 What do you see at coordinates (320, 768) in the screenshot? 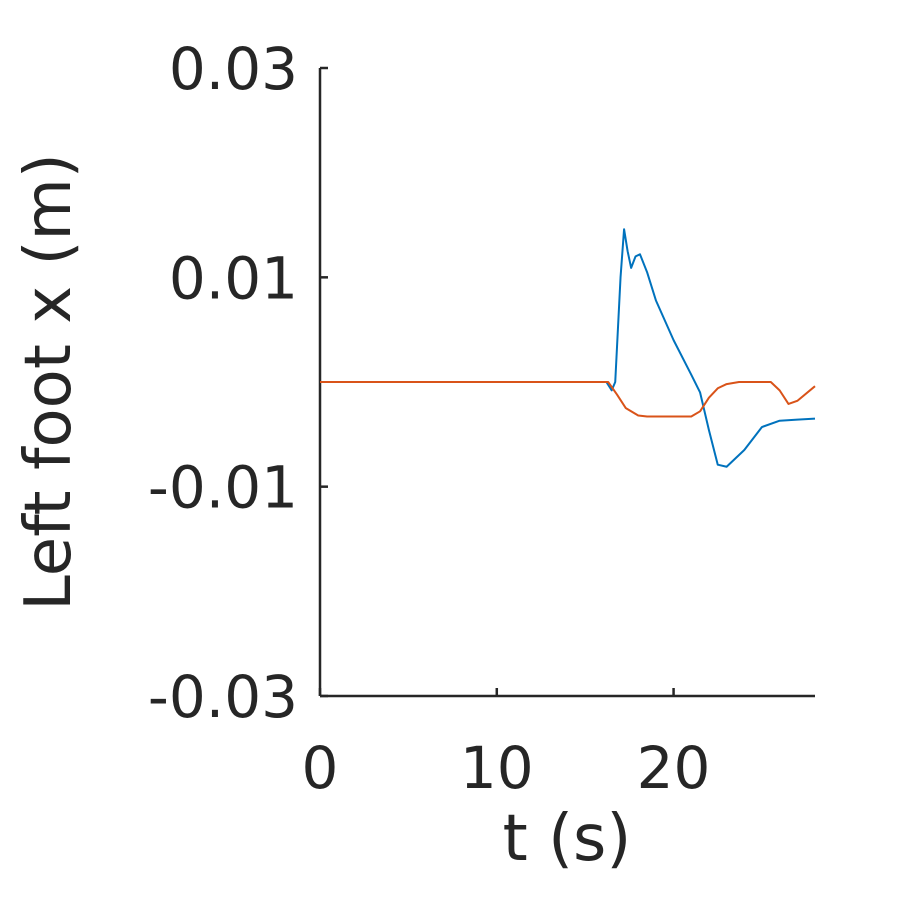
I see `x-tick-label: 0` at bounding box center [320, 768].